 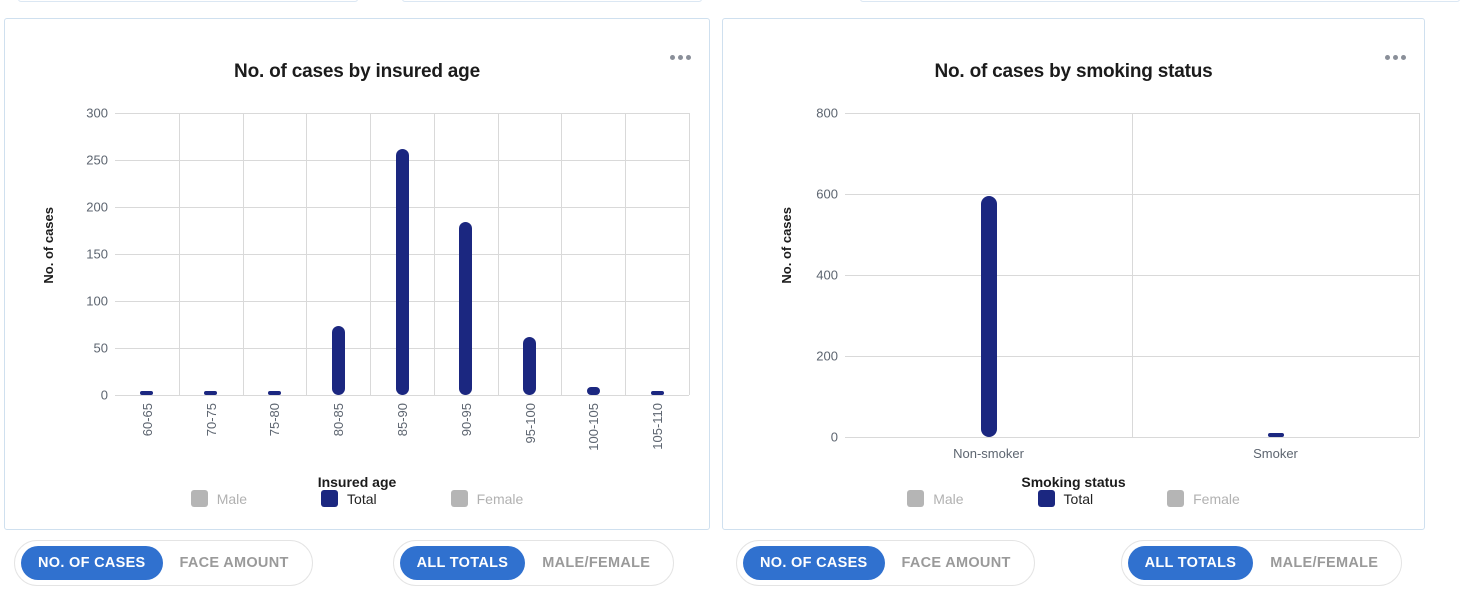 I want to click on page-title-smoking-status: No. of cases by smoking status, so click(x=1073, y=71).